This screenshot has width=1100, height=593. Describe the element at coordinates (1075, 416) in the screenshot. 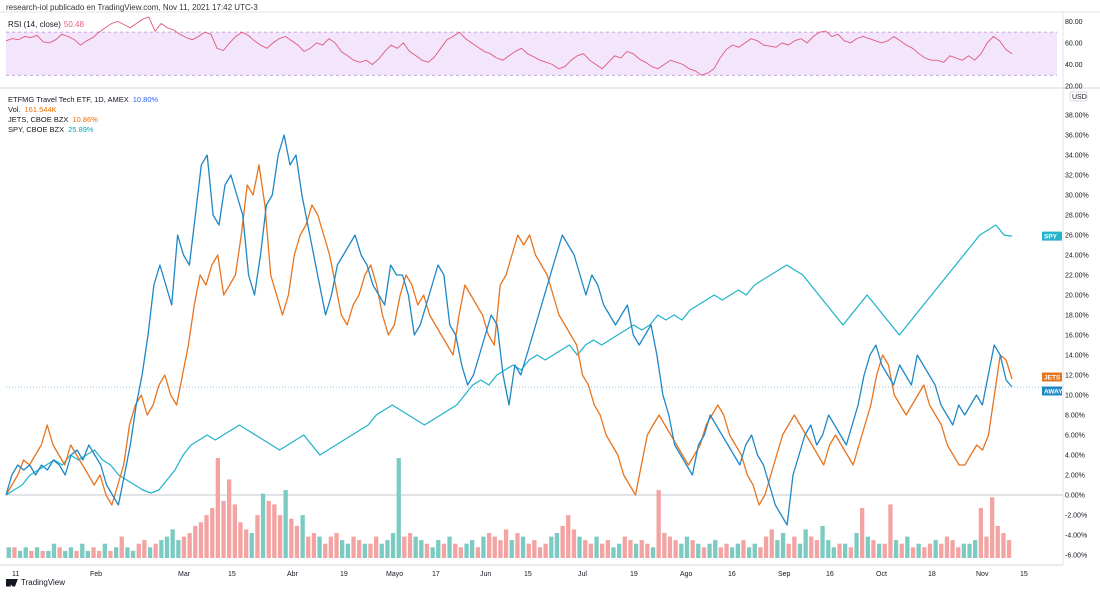

I see `y-tick-label: 8.00%` at that location.